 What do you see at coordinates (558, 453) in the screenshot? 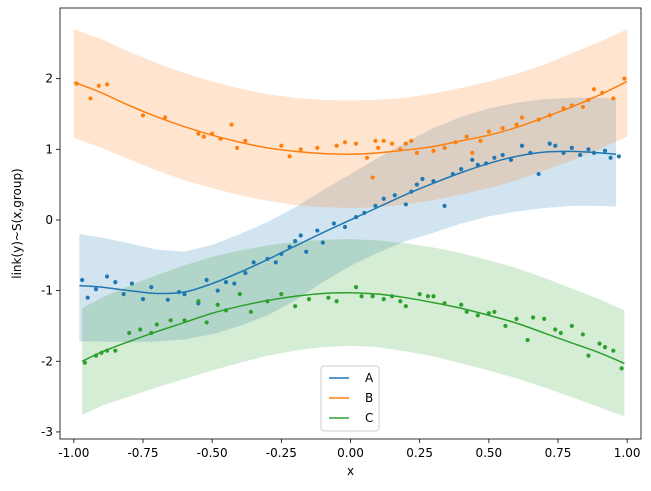
I see `x-tick-label: 0.75` at bounding box center [558, 453].